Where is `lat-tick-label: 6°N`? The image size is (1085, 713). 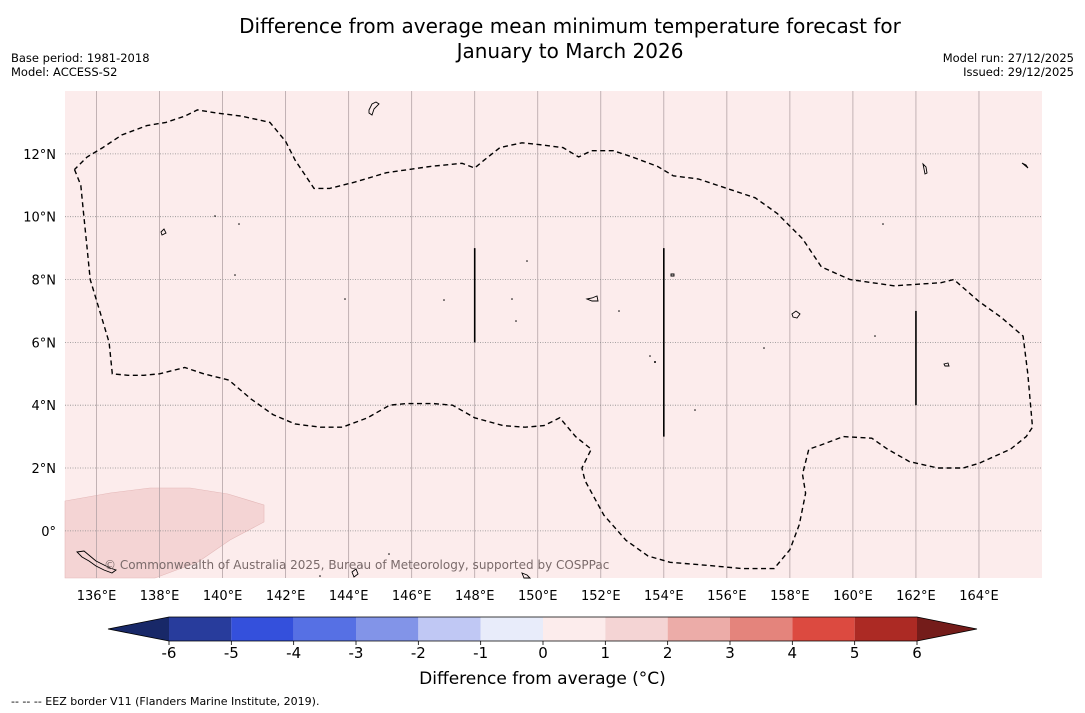 lat-tick-label: 6°N is located at coordinates (44, 343).